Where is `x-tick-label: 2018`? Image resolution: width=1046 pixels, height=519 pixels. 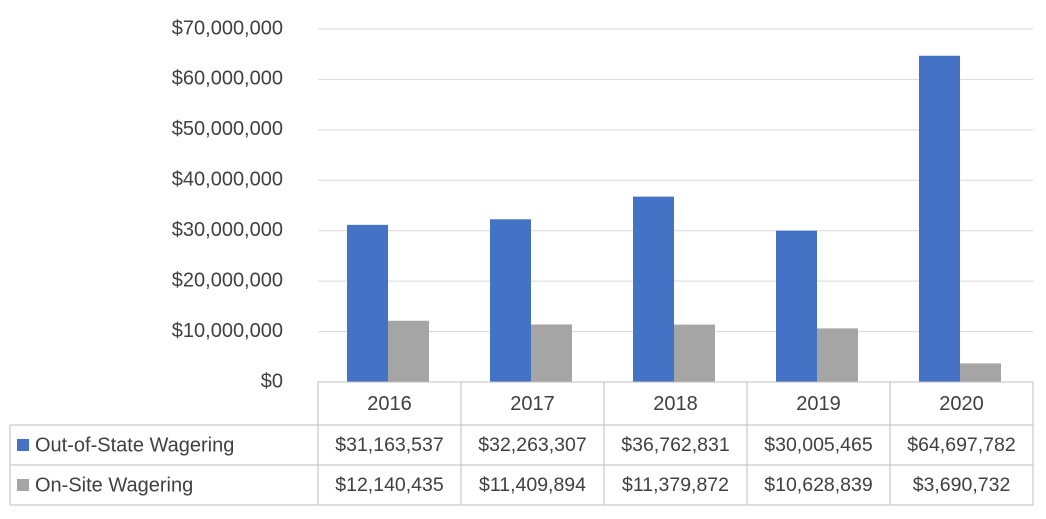
x-tick-label: 2018 is located at coordinates (675, 404).